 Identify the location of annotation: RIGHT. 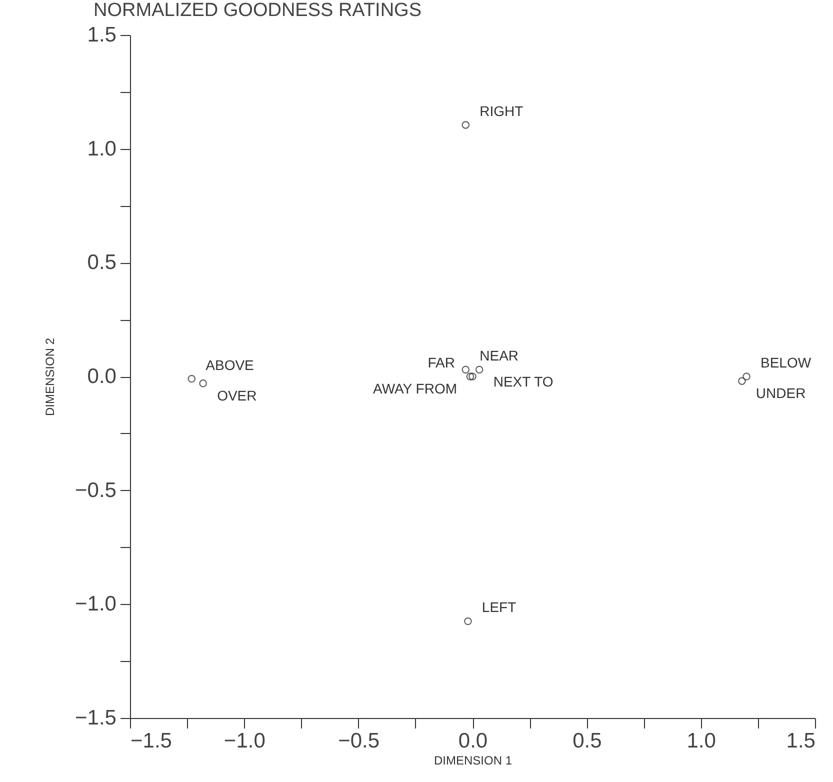
(502, 110).